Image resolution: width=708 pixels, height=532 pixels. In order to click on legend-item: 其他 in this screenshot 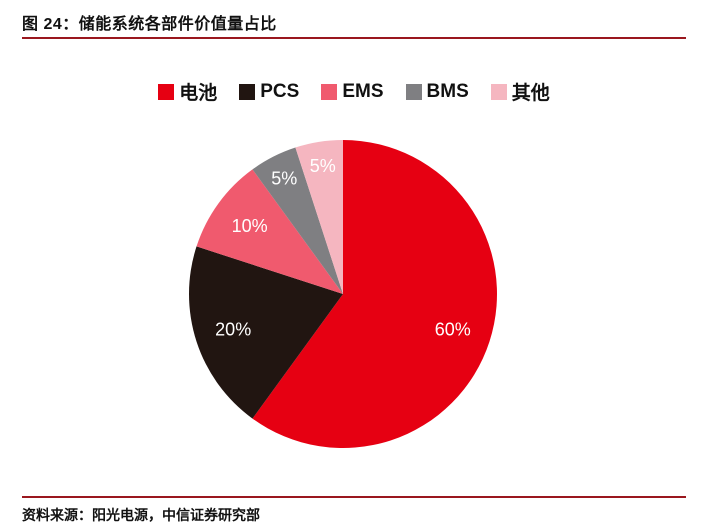, I will do `click(520, 91)`.